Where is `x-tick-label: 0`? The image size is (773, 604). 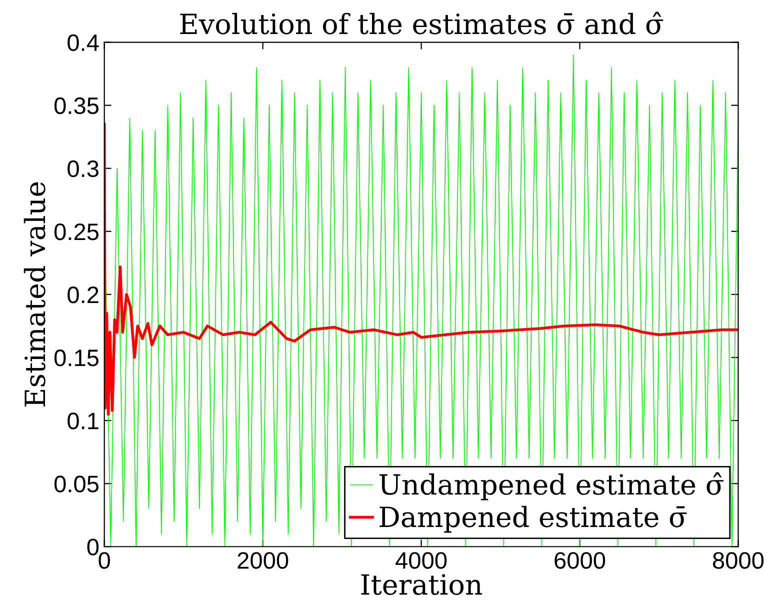
x-tick-label: 0 is located at coordinates (104, 560).